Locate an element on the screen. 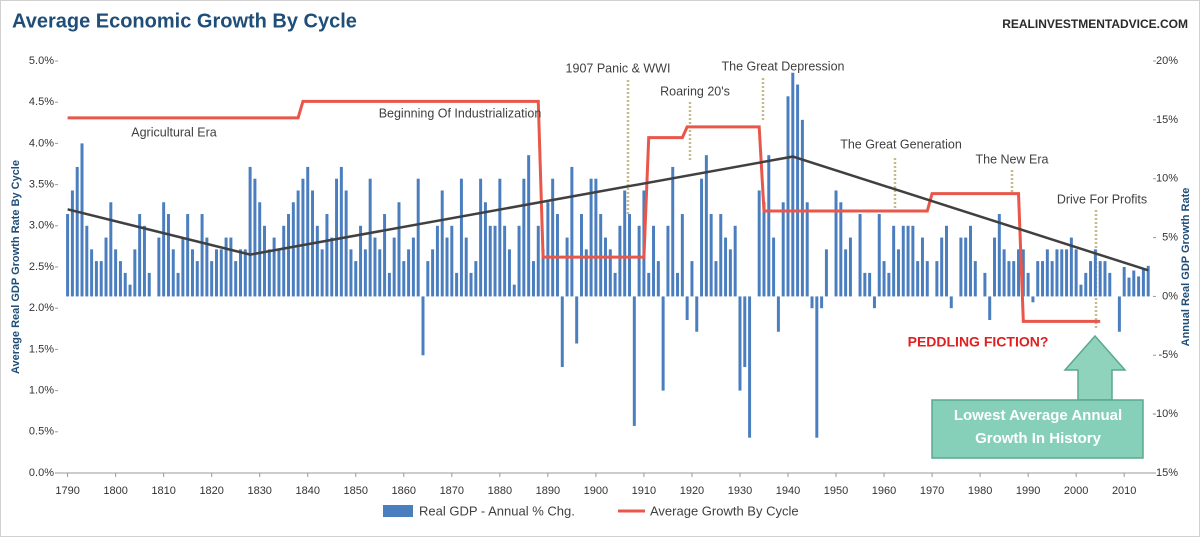 This screenshot has height=537, width=1200. y-tick-label: 1.5% is located at coordinates (41, 349).